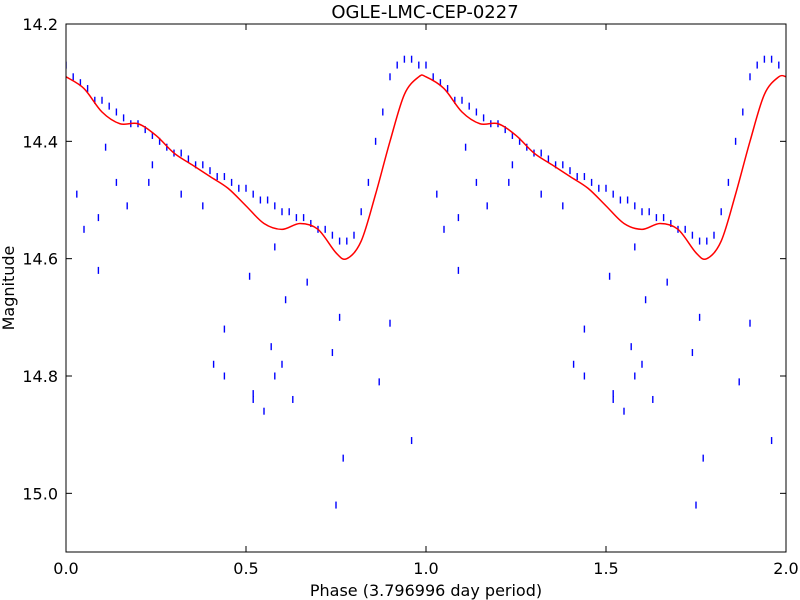 This screenshot has width=800, height=600. Describe the element at coordinates (605, 568) in the screenshot. I see `x-tick-label: 1.5` at that location.